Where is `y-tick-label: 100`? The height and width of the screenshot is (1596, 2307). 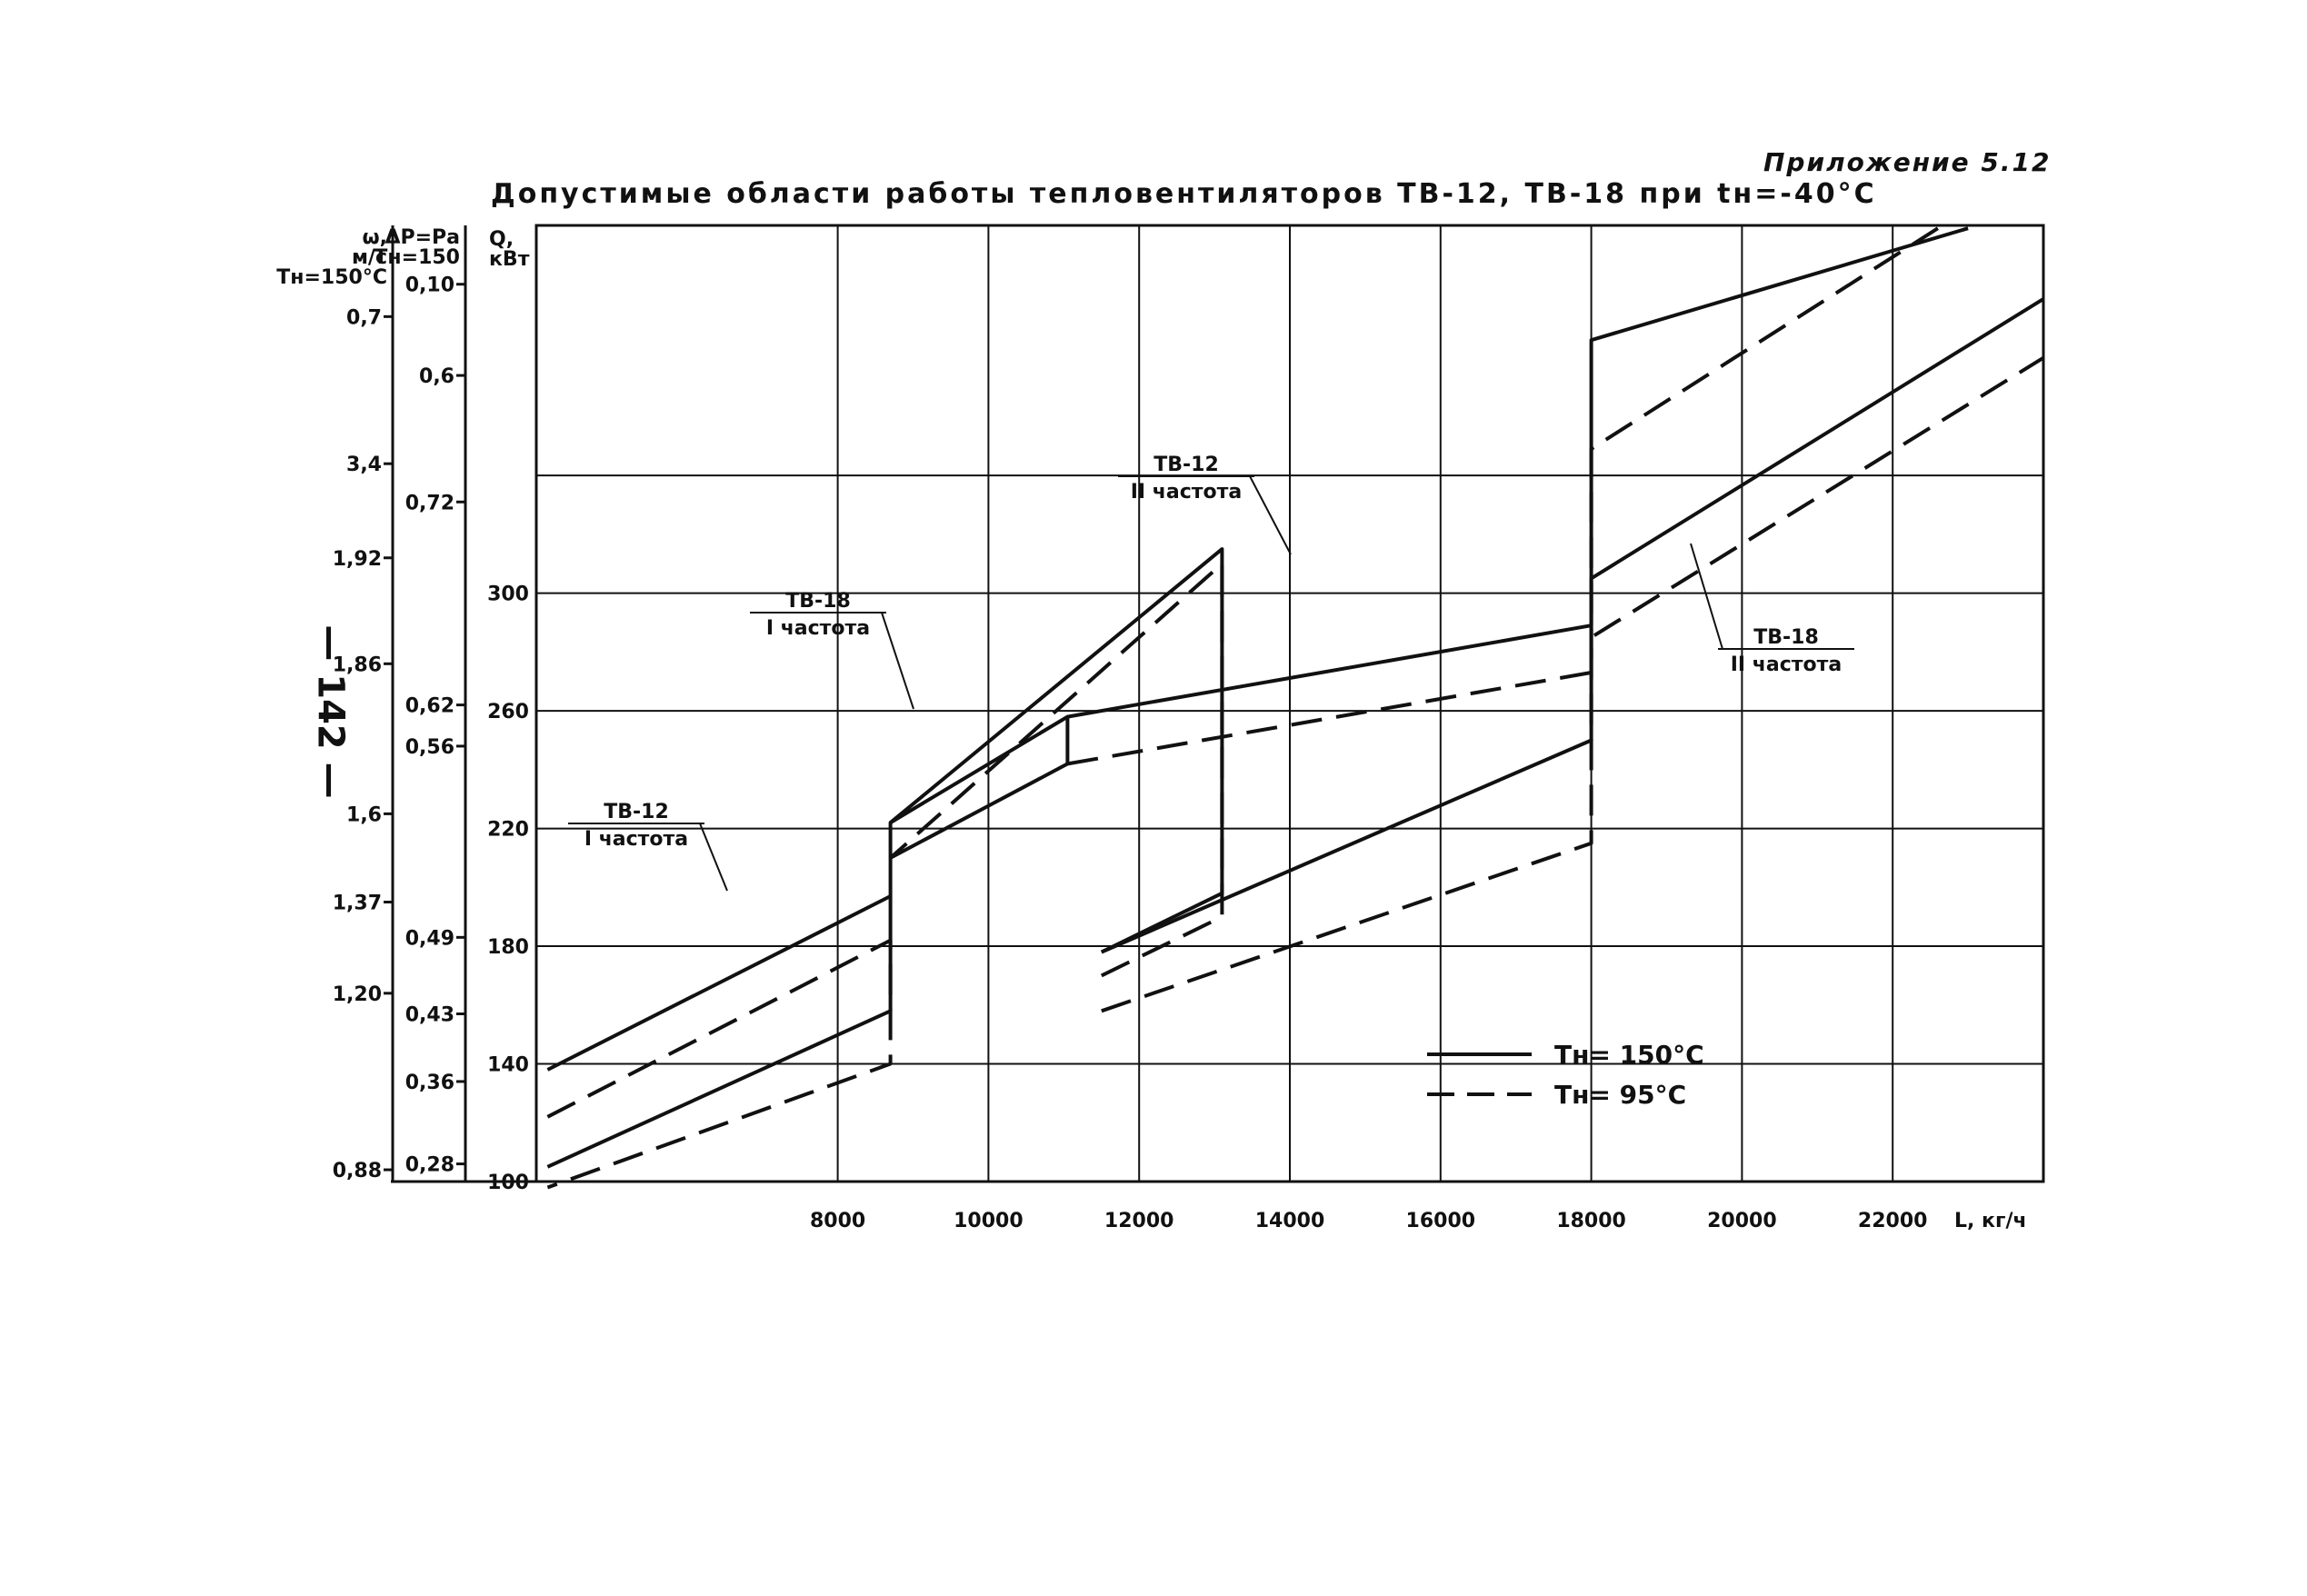 y-tick-label: 100 is located at coordinates (508, 1183).